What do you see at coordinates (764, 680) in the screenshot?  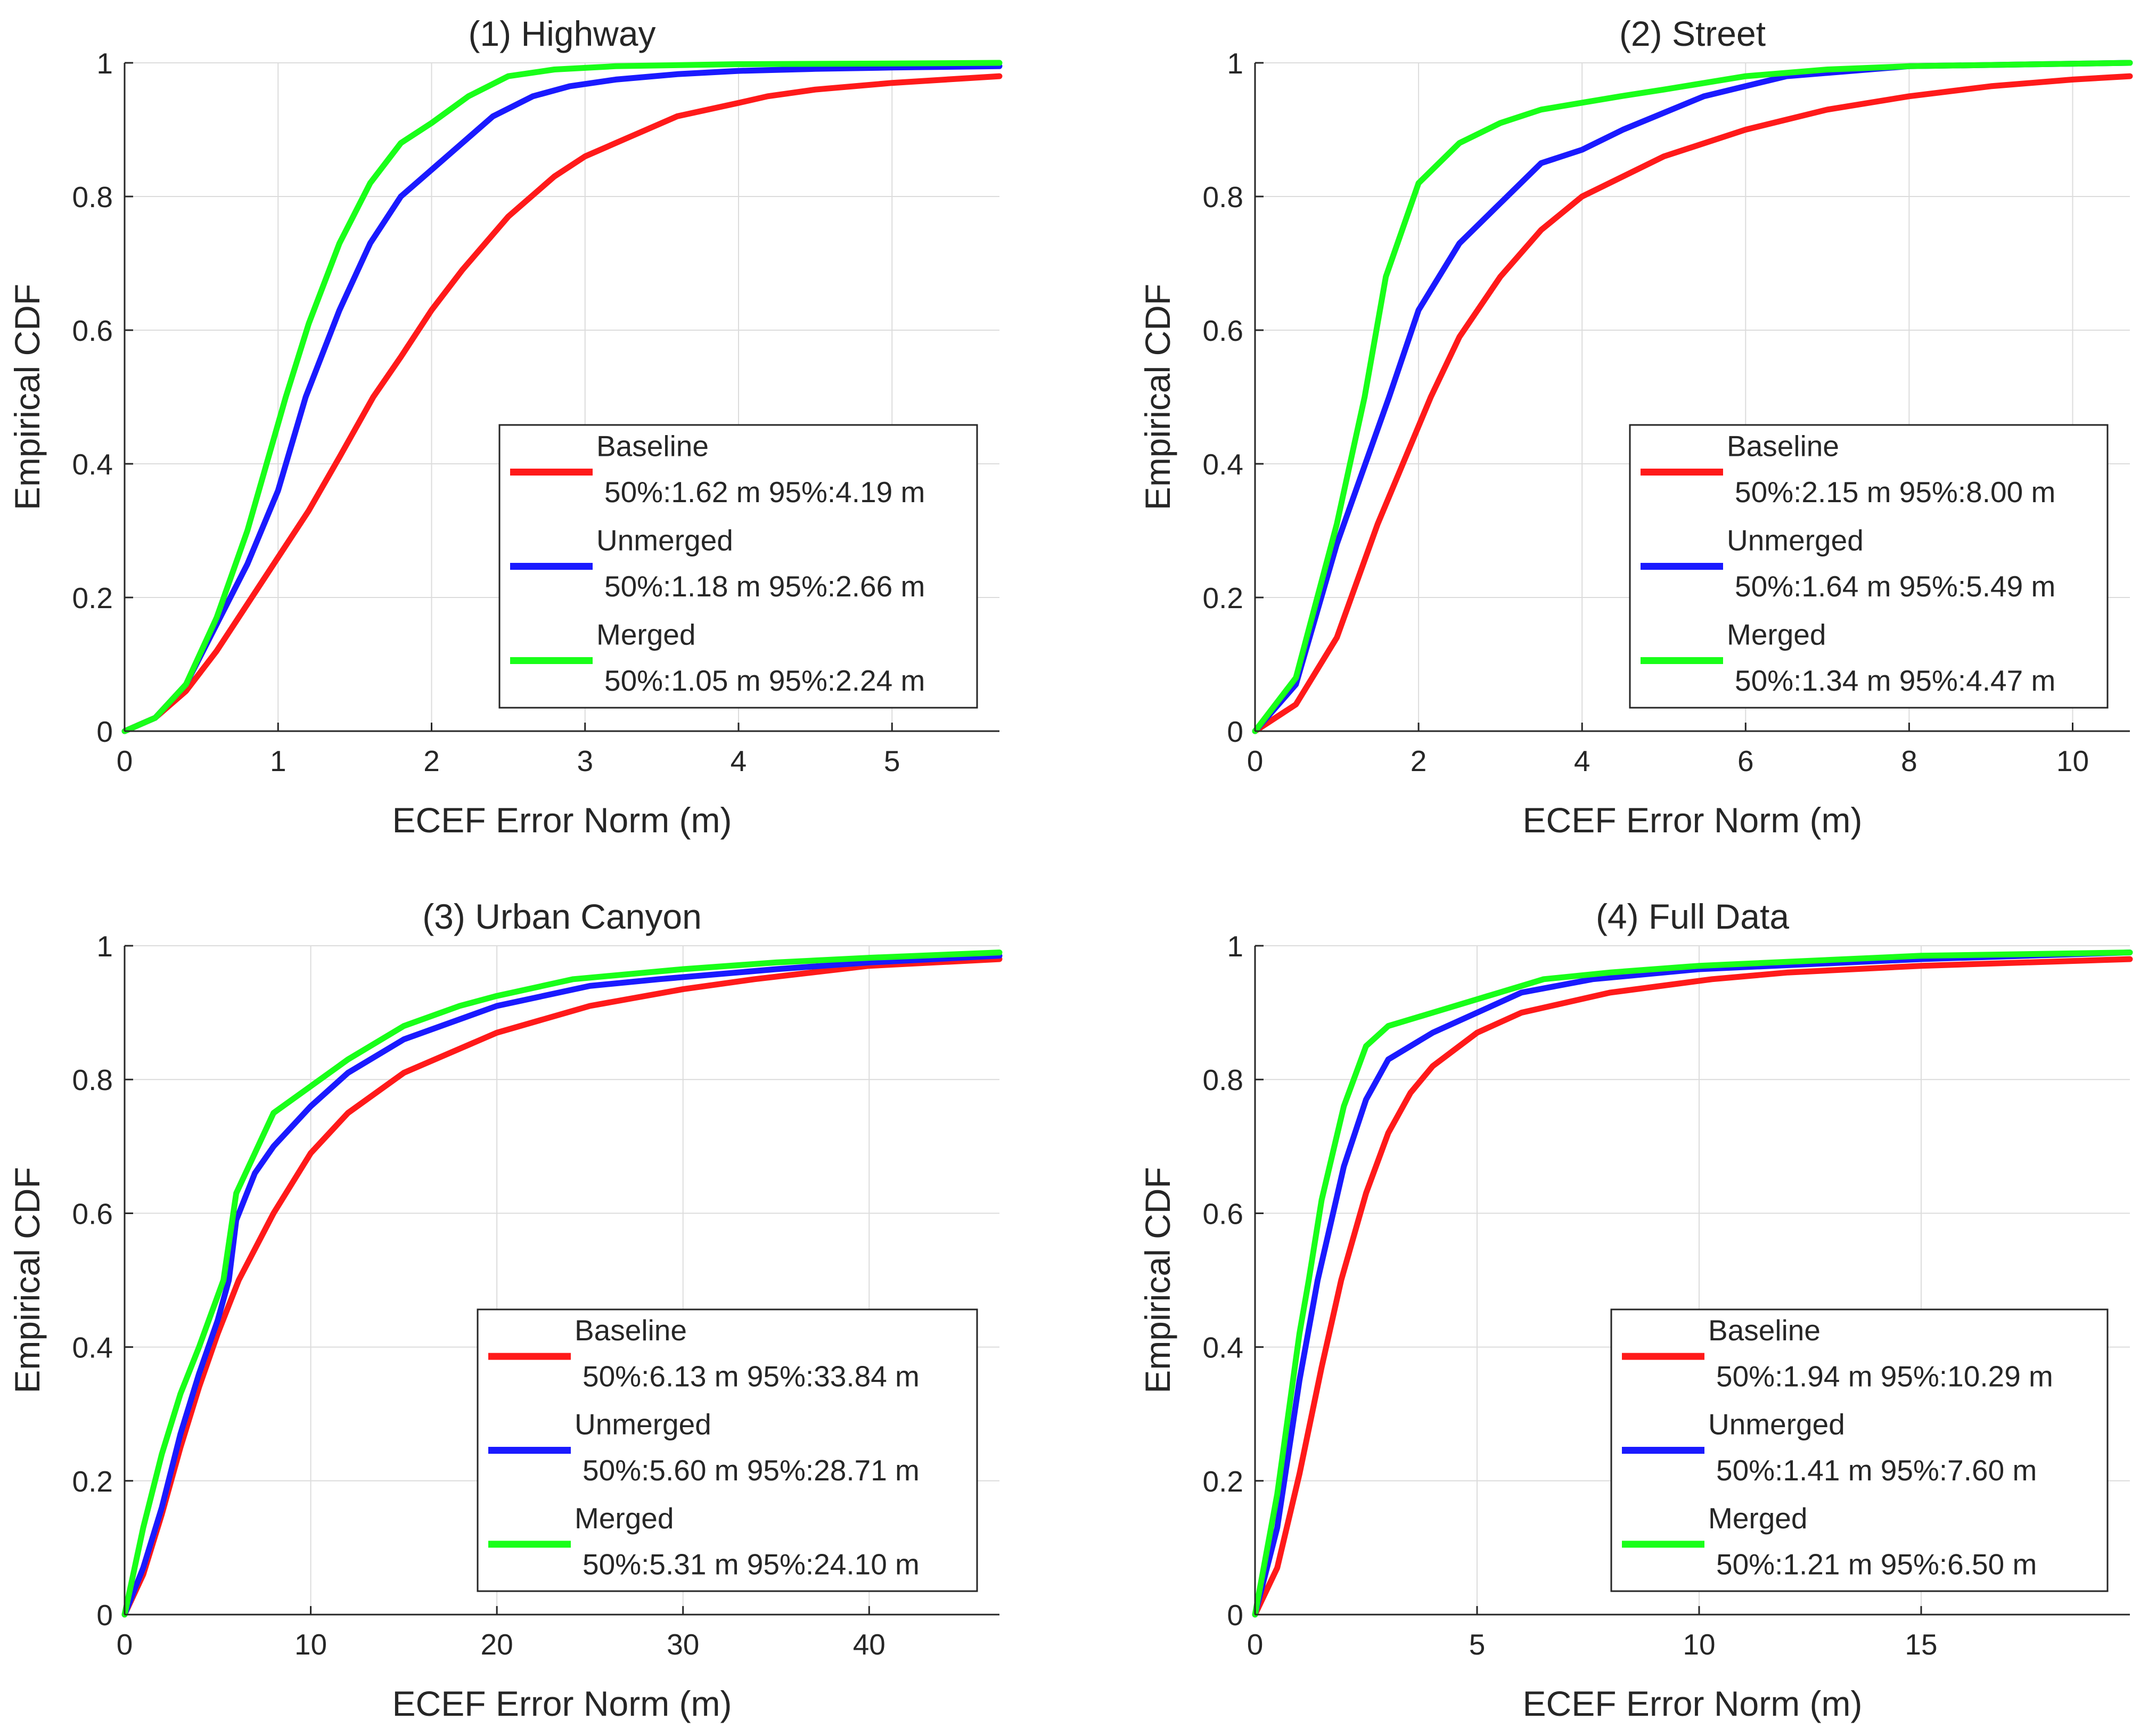 I see `legend-series-stats: 50%:1.05 m 95%:2.24 m` at bounding box center [764, 680].